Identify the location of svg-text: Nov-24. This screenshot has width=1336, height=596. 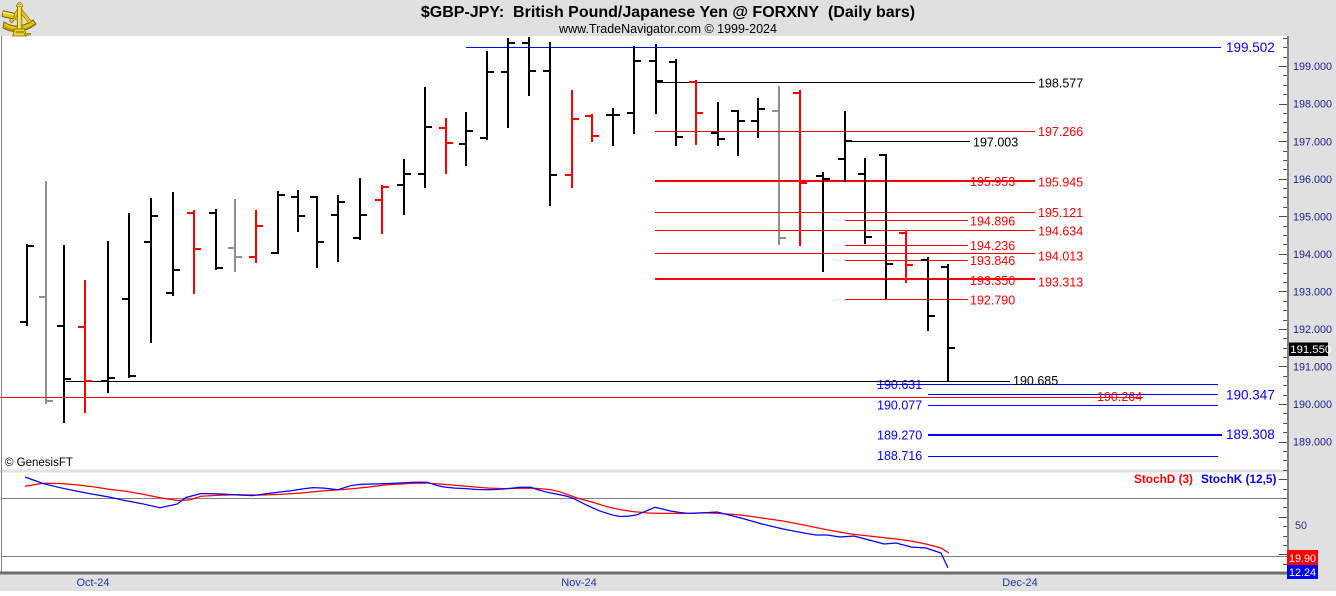
(578, 583).